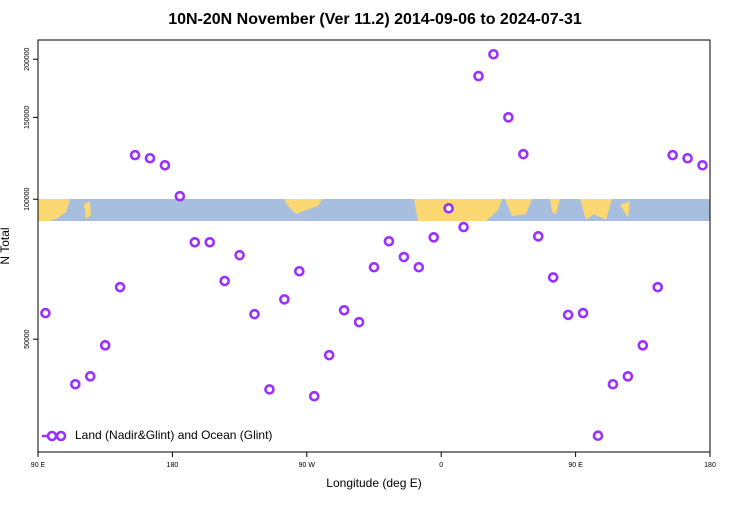 Image resolution: width=750 pixels, height=505 pixels. What do you see at coordinates (374, 210) in the screenshot?
I see `map-strip` at bounding box center [374, 210].